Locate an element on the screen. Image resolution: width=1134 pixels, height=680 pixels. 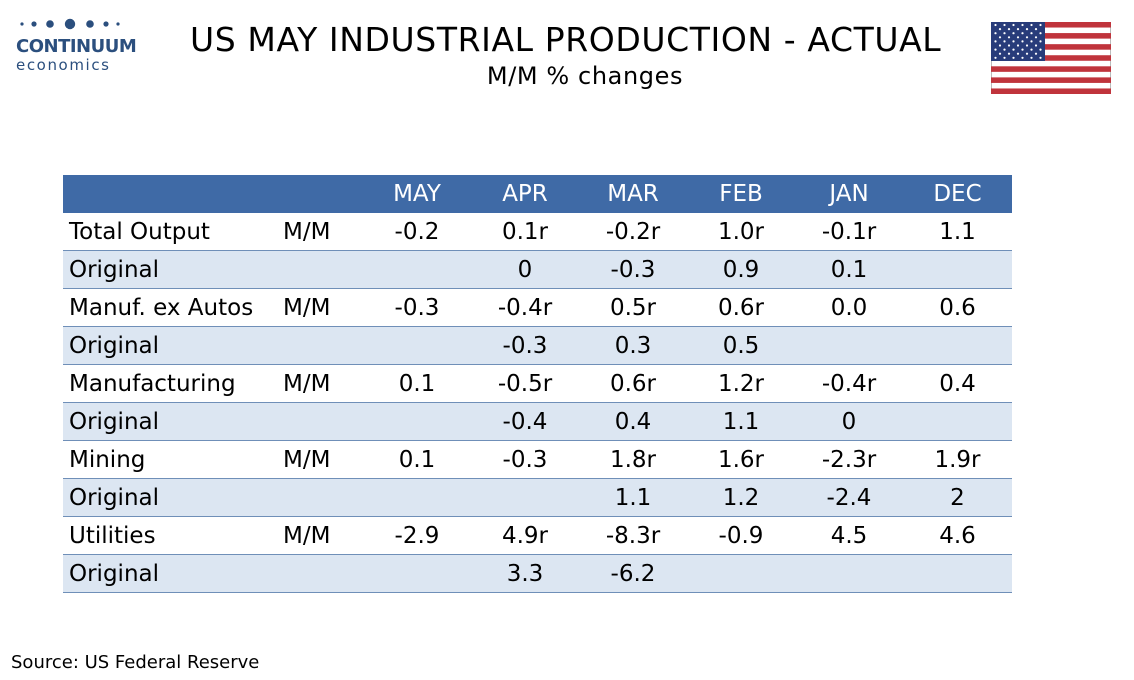
table-cell: 4.9r is located at coordinates (525, 535).